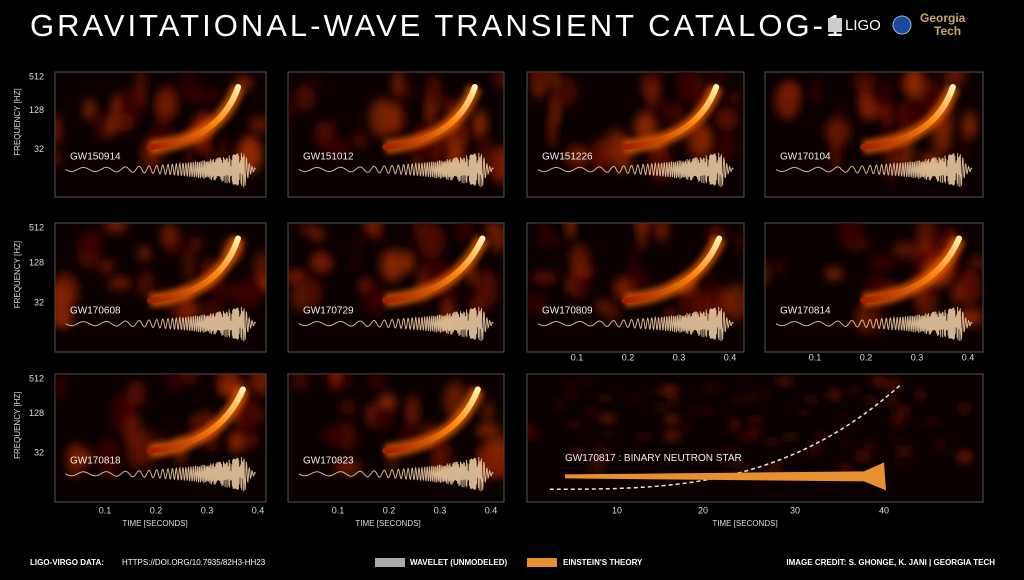 The height and width of the screenshot is (580, 1024). I want to click on panel-label: GW170823, so click(328, 461).